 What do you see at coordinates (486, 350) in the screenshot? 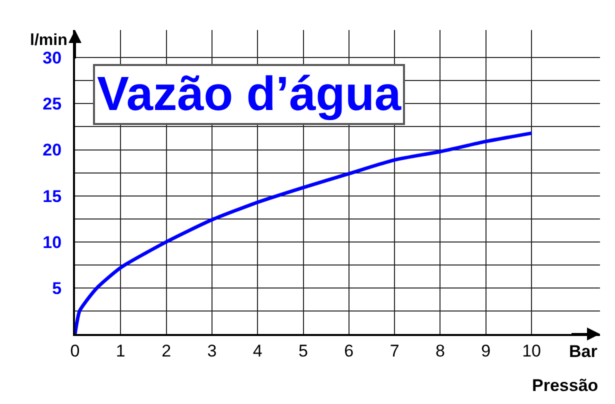
I see `x-tick-label: 9` at bounding box center [486, 350].